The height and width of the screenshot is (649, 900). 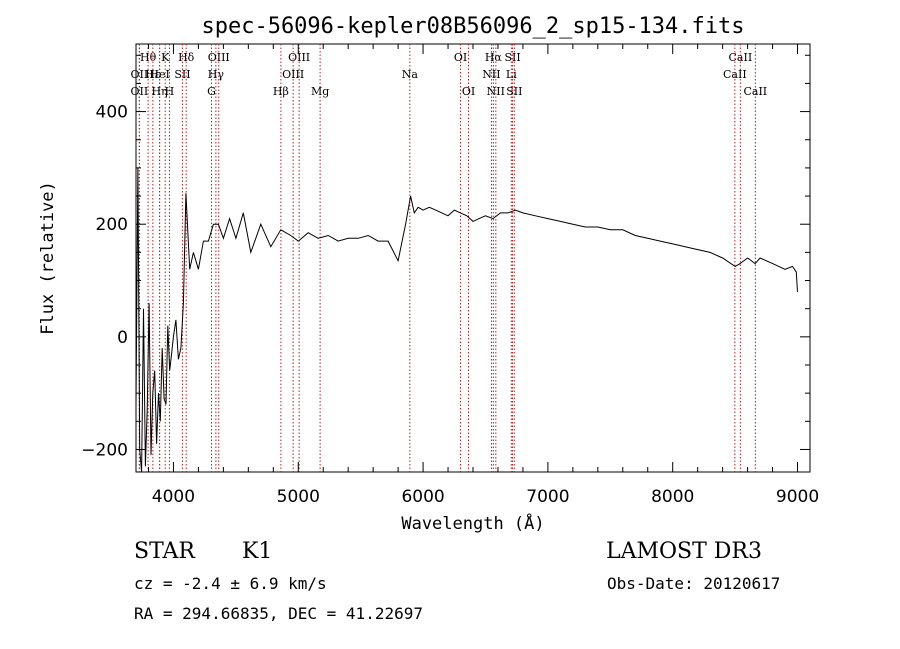 I want to click on coordinates: RA = 294.66835, DEC = 41.22697, so click(x=278, y=613).